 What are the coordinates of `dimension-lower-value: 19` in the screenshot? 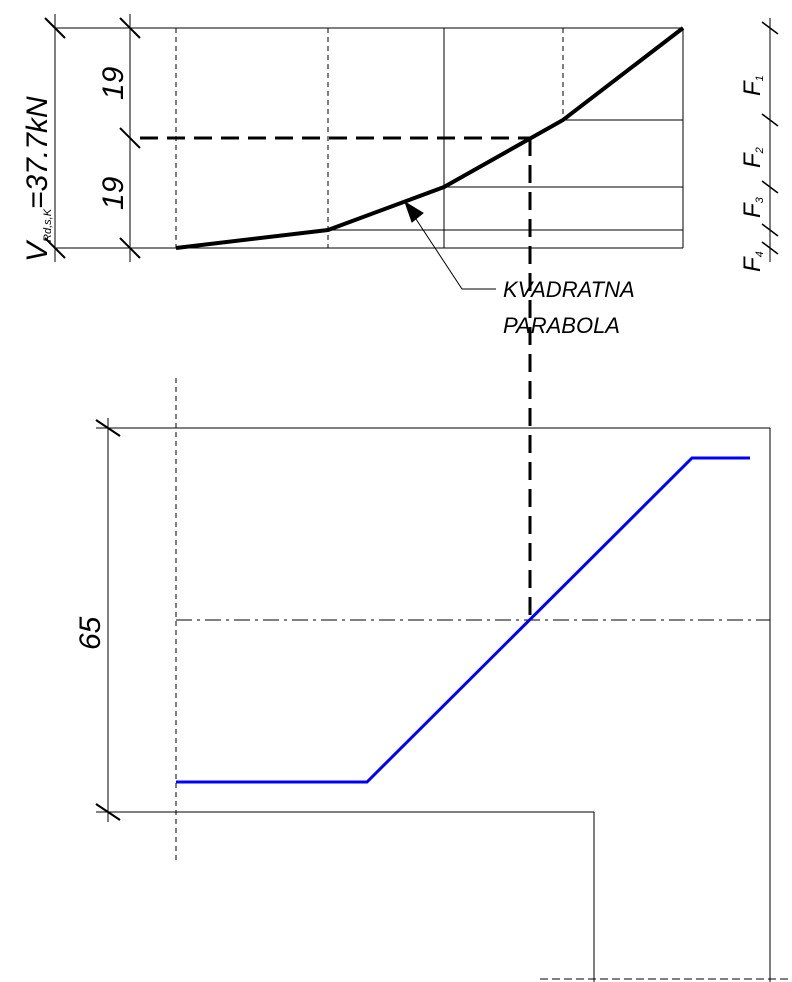 It's located at (113, 193).